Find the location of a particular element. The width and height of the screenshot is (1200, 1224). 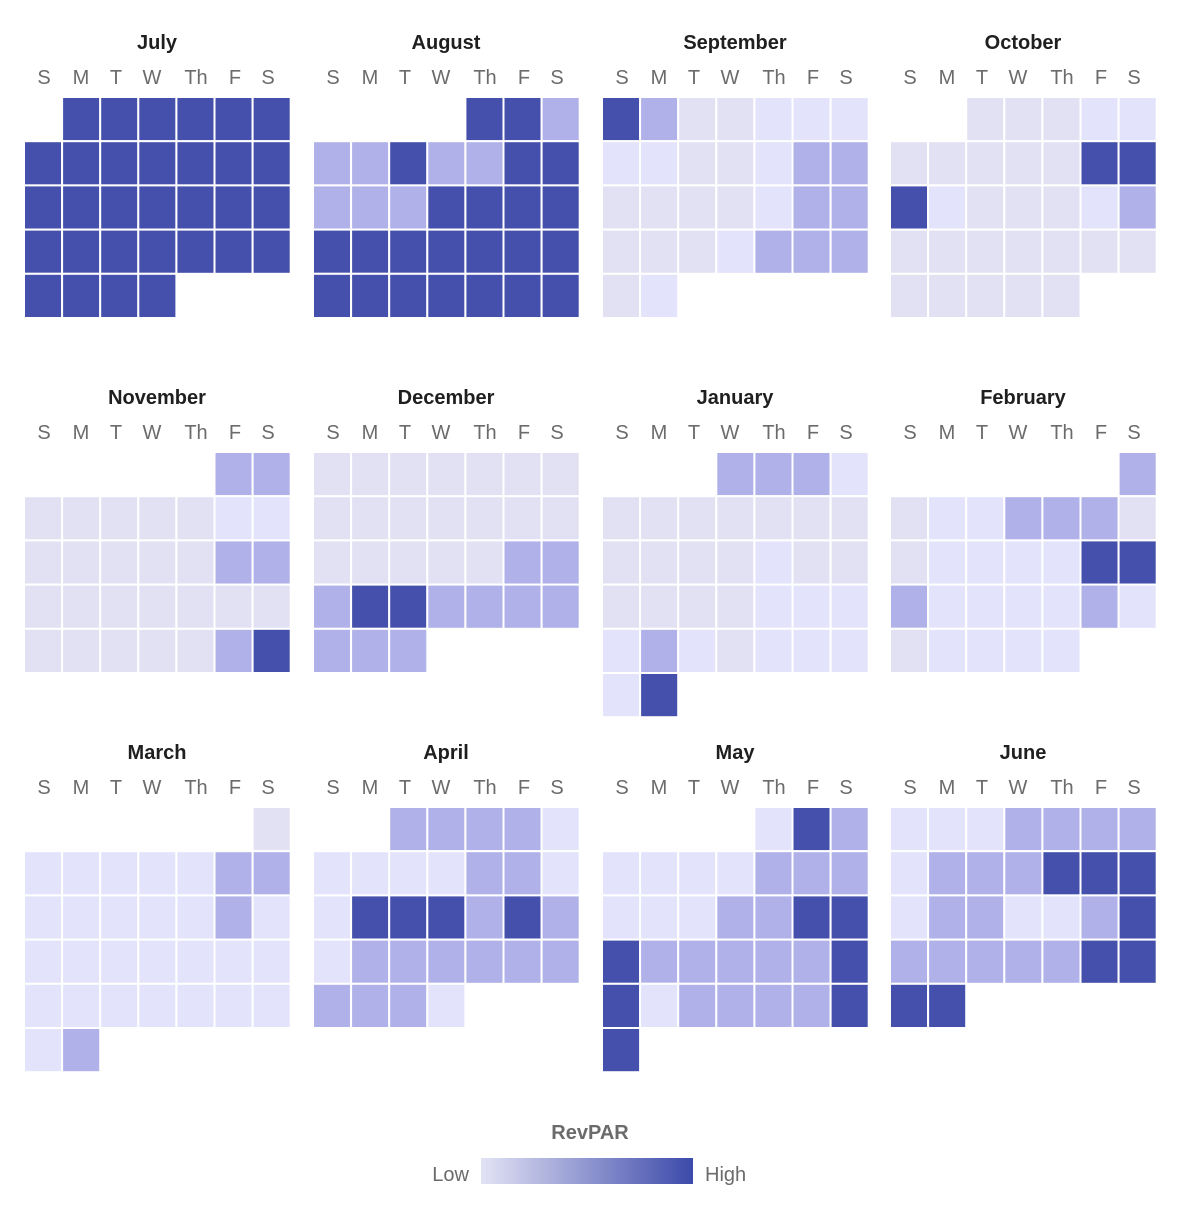

legend-gradient-bar is located at coordinates (587, 1171).